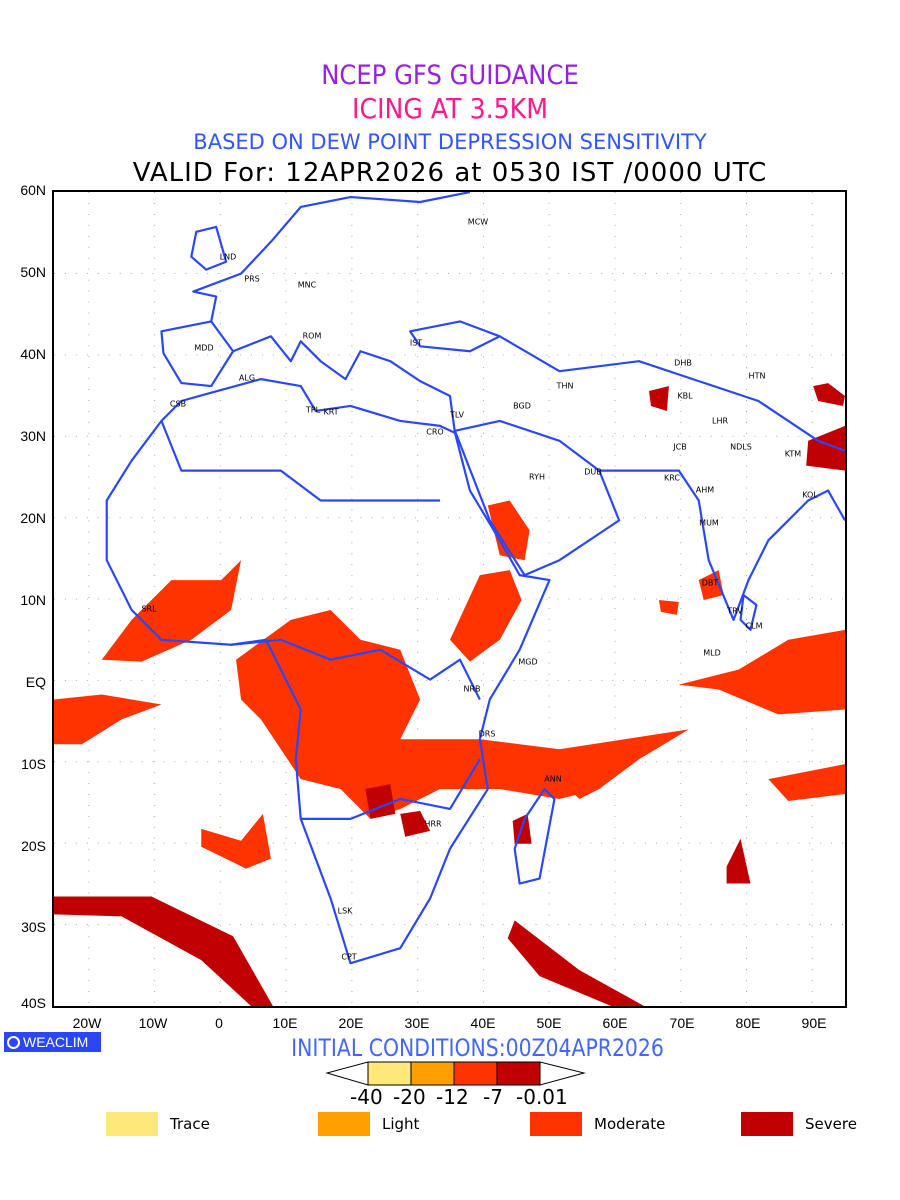 This screenshot has height=1200, width=900. I want to click on lat-label: 20S, so click(33, 846).